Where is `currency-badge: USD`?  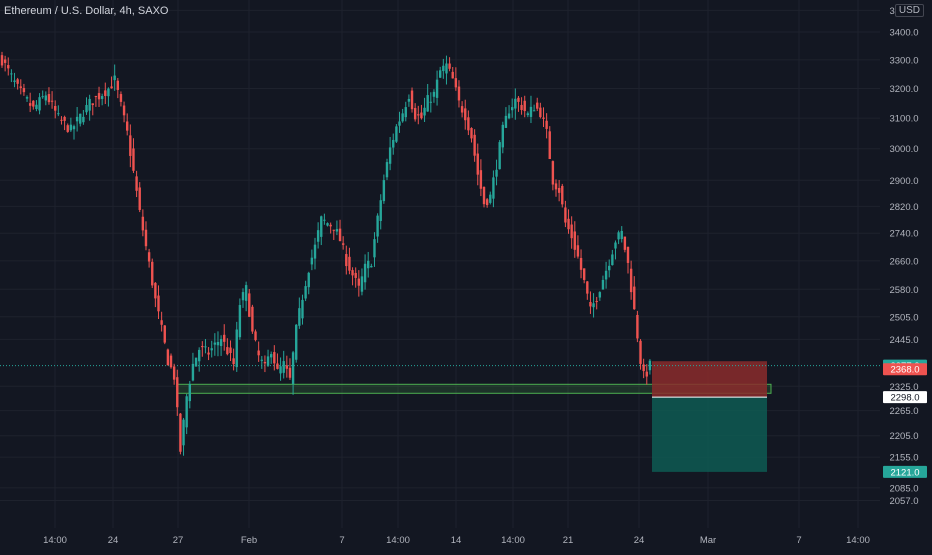
currency-badge: USD is located at coordinates (909, 10).